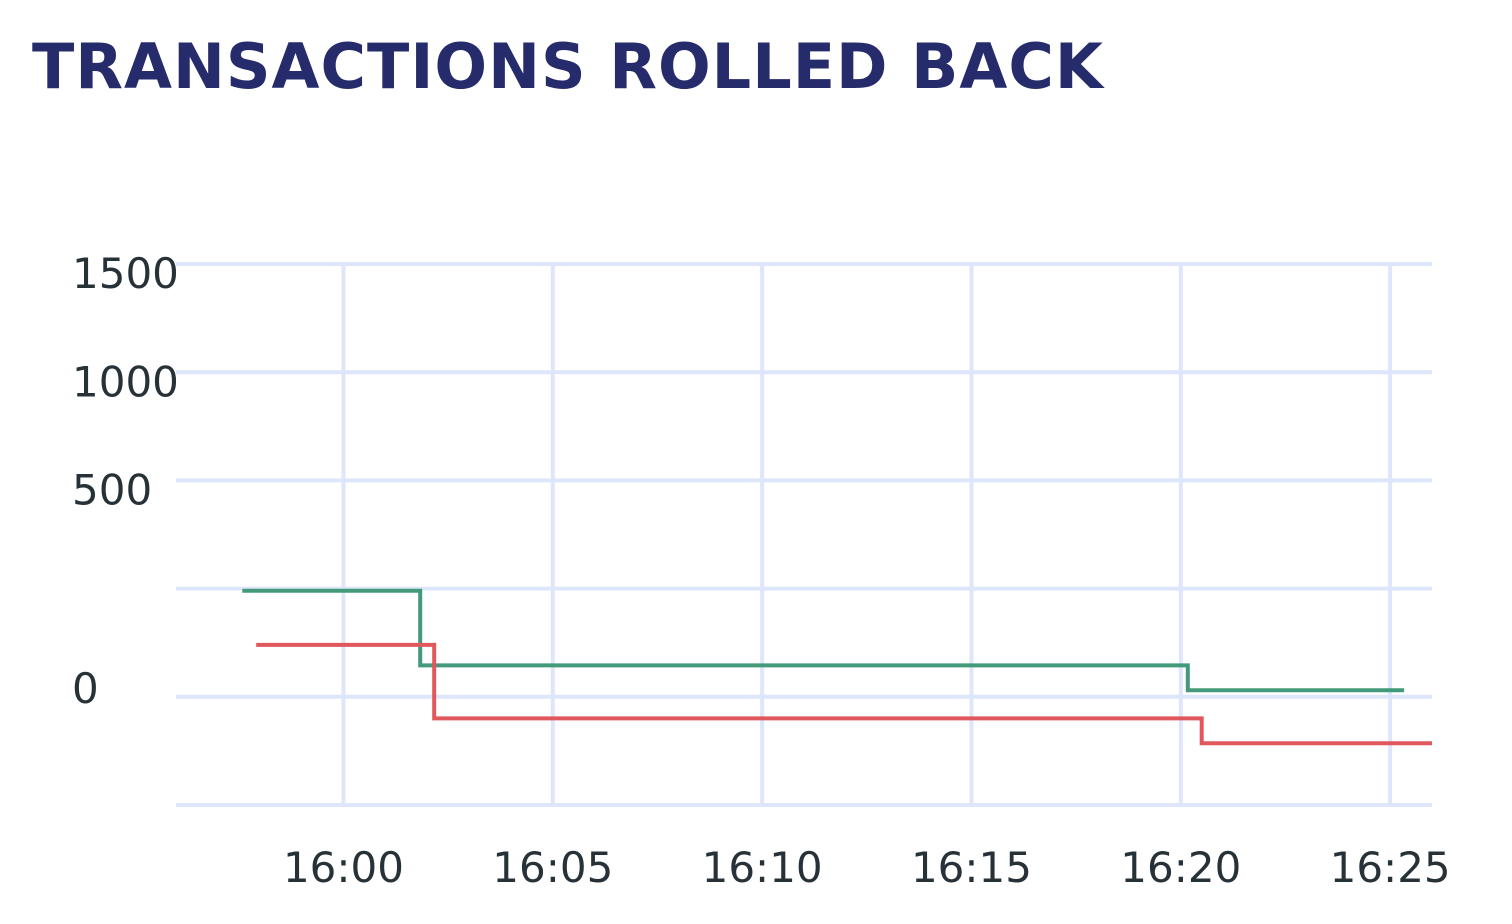 This screenshot has width=1512, height=924. What do you see at coordinates (844, 694) in the screenshot?
I see `series-line-red` at bounding box center [844, 694].